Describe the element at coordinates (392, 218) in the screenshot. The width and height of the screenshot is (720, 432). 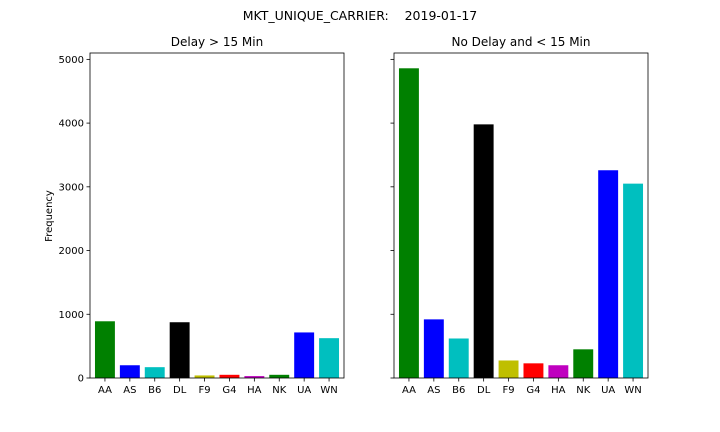
I see `right-chart-y-axis` at that location.